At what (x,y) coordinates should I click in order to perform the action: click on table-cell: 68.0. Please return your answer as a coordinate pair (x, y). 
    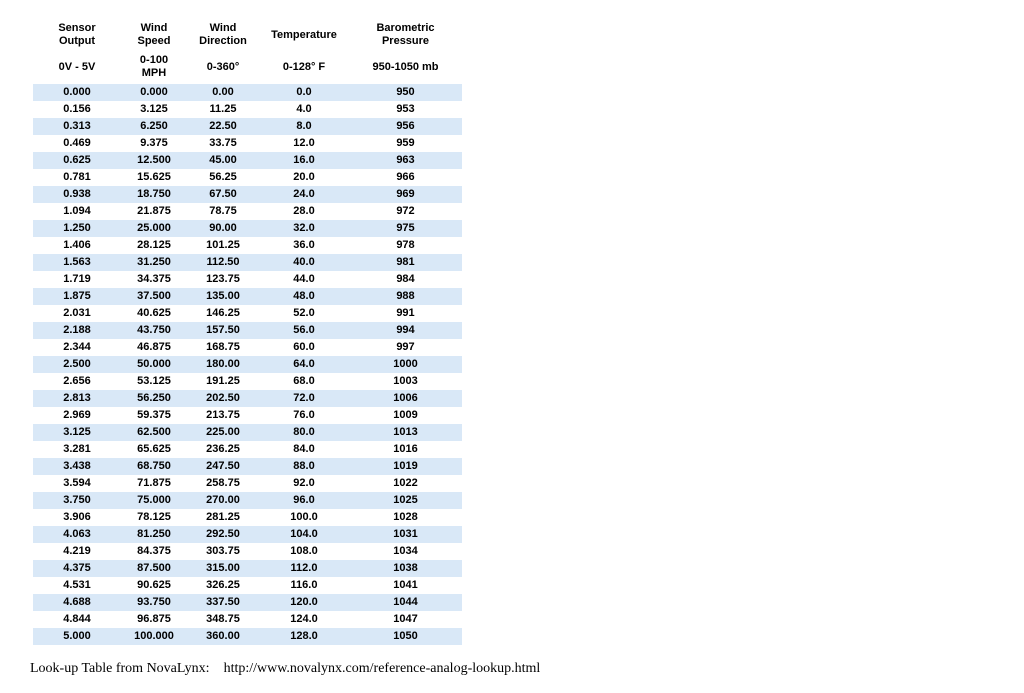
    Looking at the image, I should click on (304, 381).